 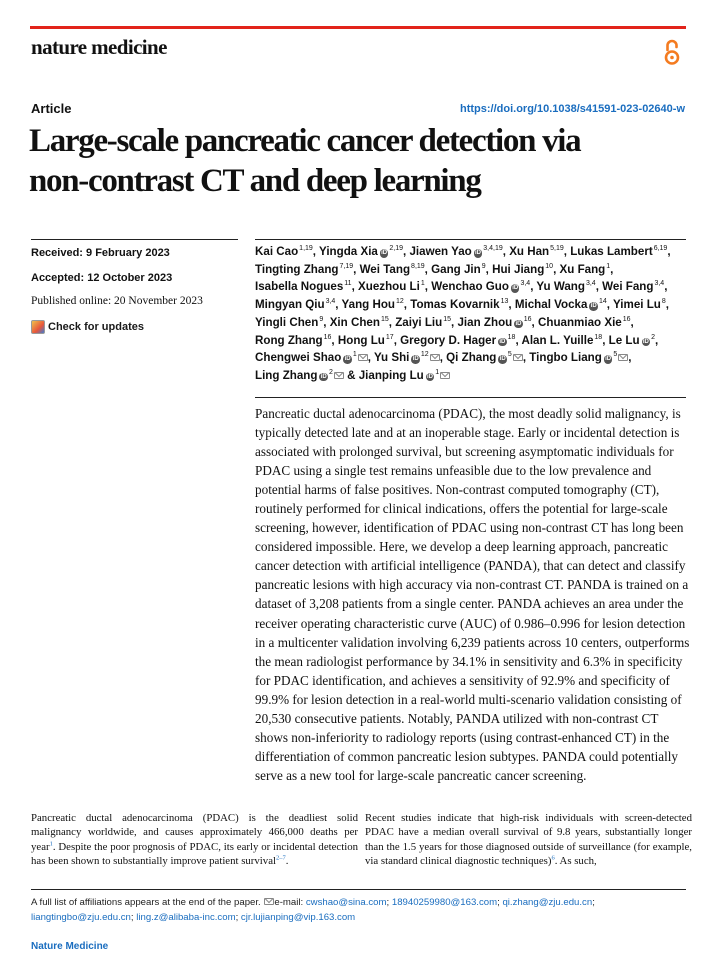 What do you see at coordinates (186, 917) in the screenshot?
I see `email-link: ling.z@alibaba-inc.com` at bounding box center [186, 917].